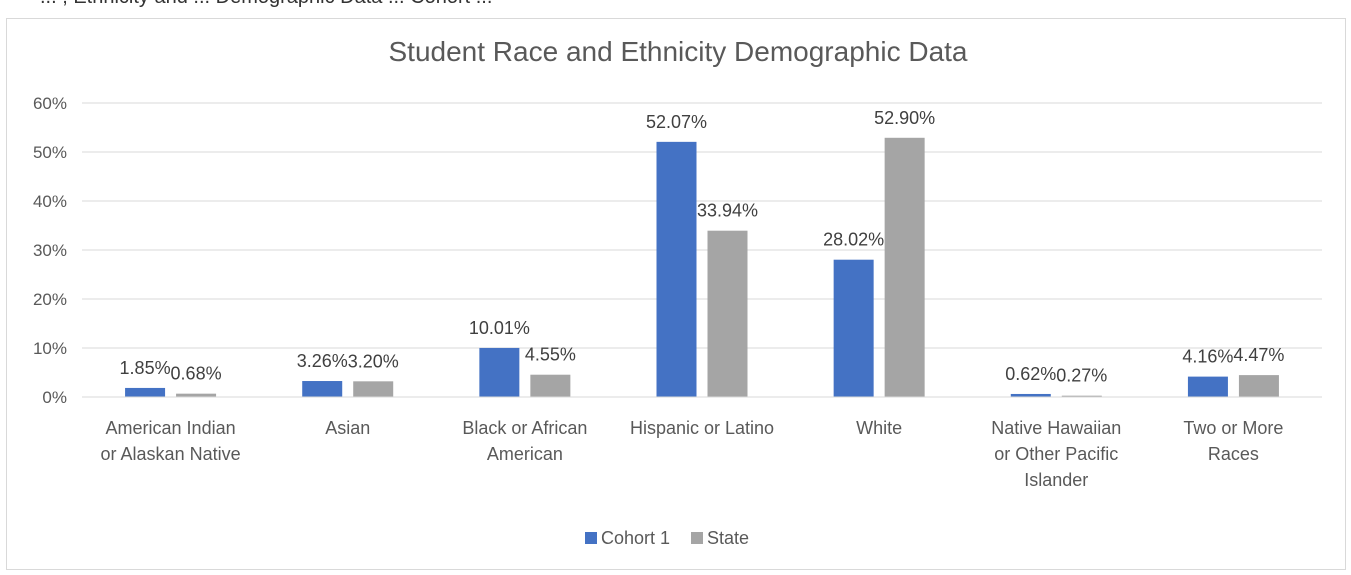 The width and height of the screenshot is (1351, 575). What do you see at coordinates (322, 361) in the screenshot?
I see `data-label: 3.26%` at bounding box center [322, 361].